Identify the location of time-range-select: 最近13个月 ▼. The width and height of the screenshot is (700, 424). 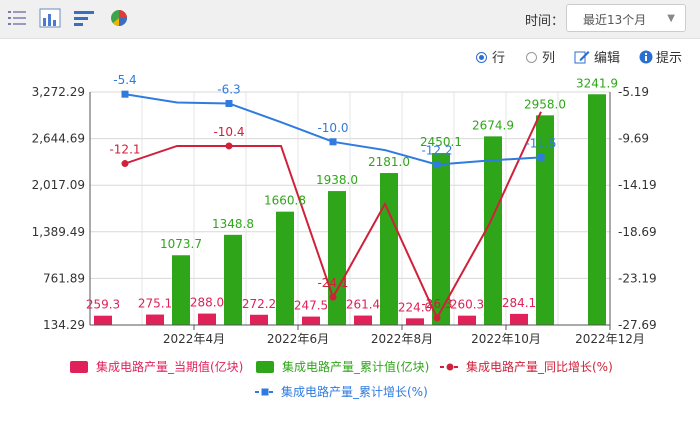
(626, 18).